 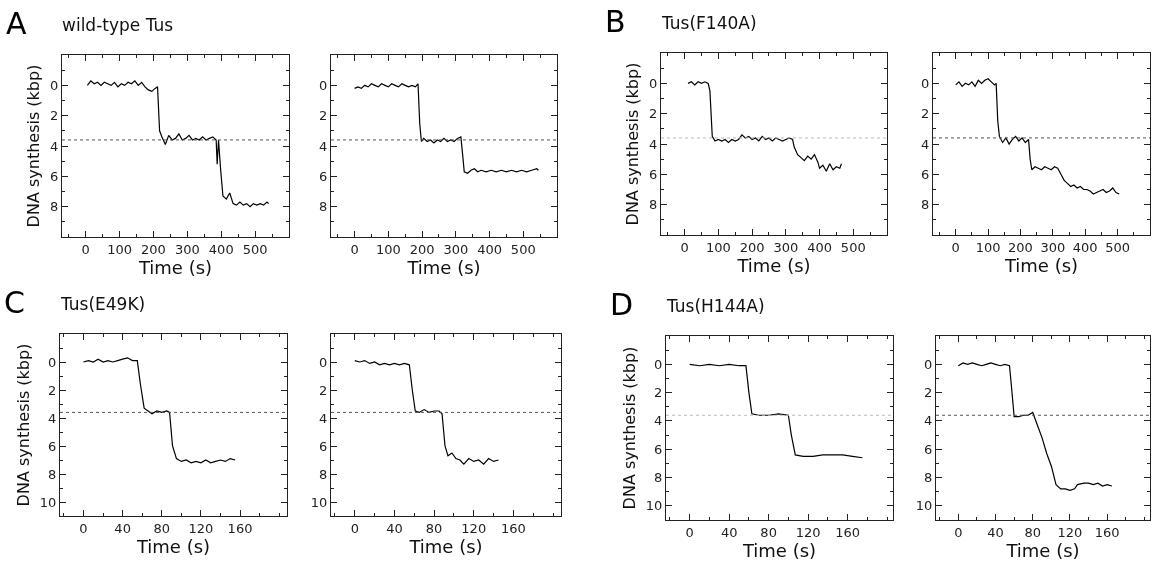 What do you see at coordinates (14, 302) in the screenshot?
I see `text: C` at bounding box center [14, 302].